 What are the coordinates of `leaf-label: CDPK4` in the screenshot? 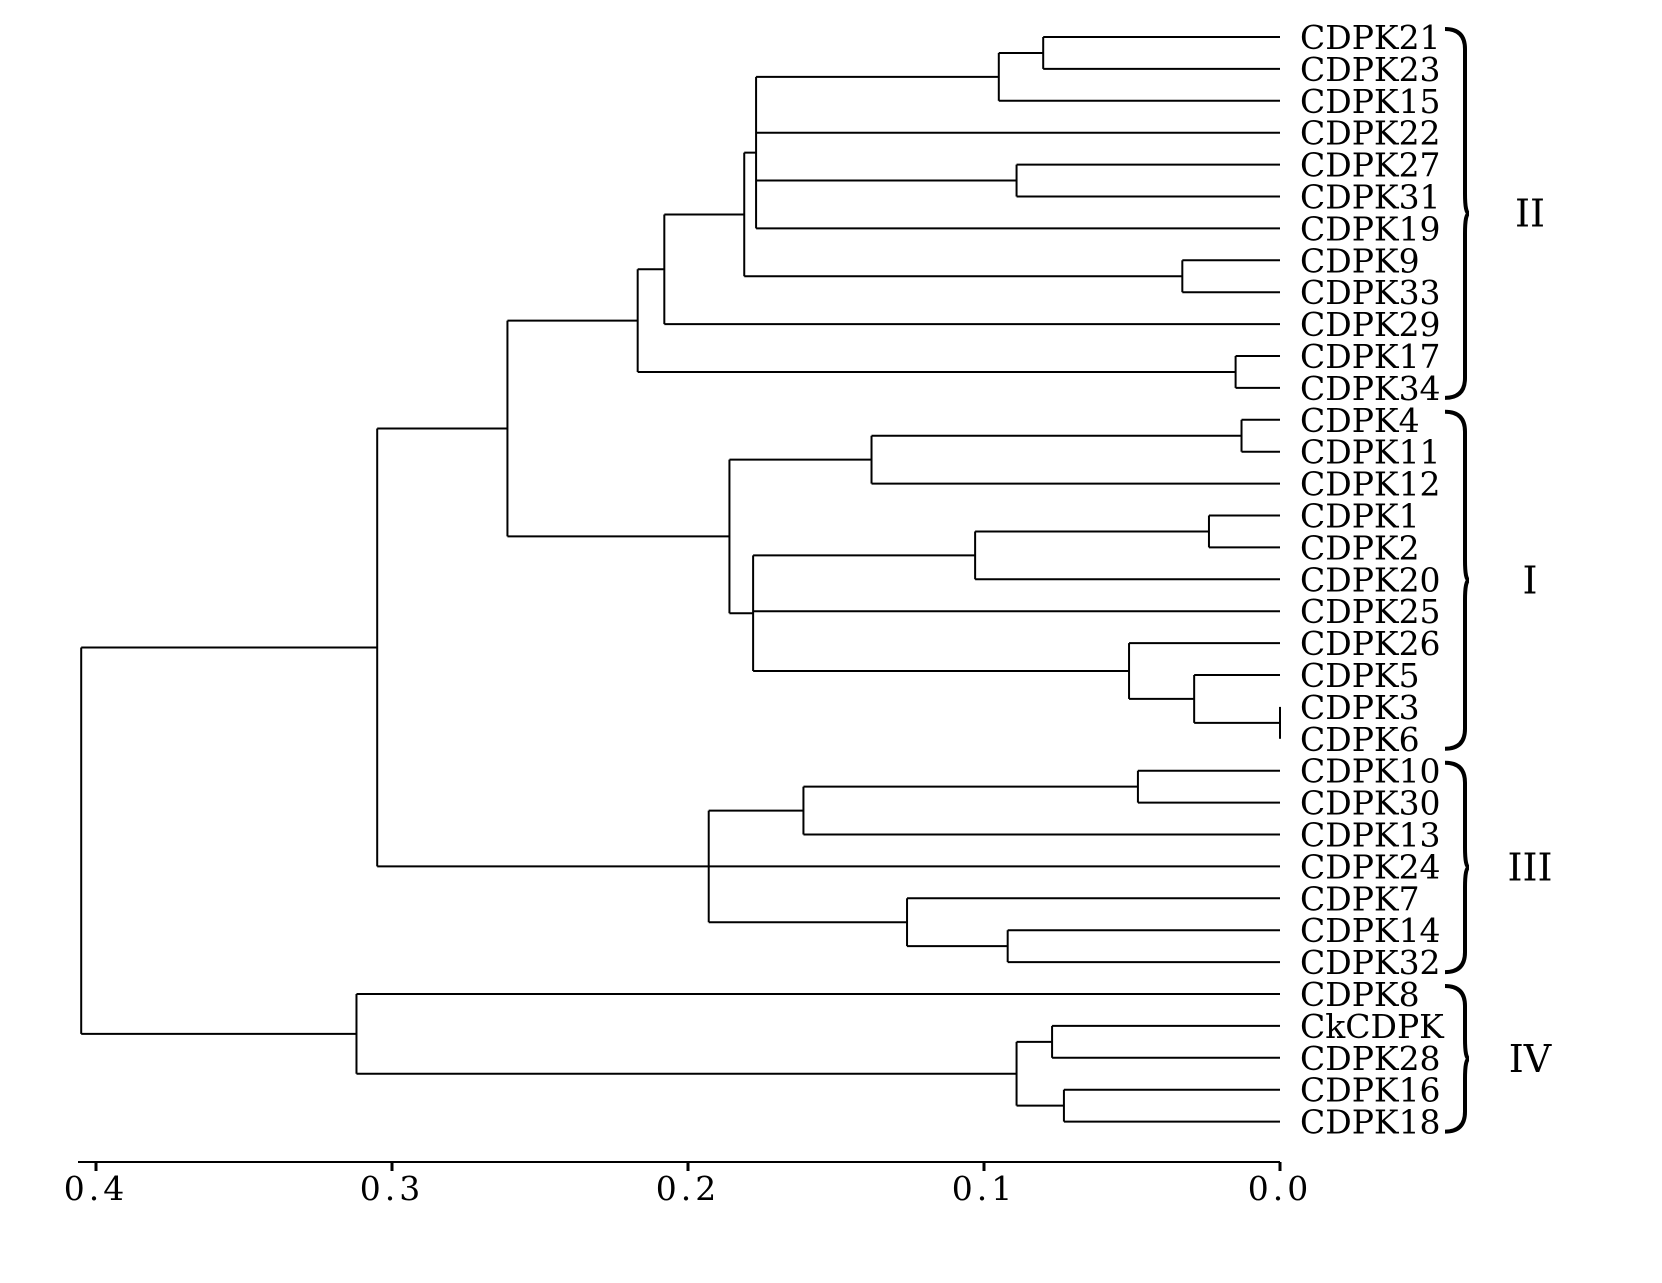 It's located at (1360, 420).